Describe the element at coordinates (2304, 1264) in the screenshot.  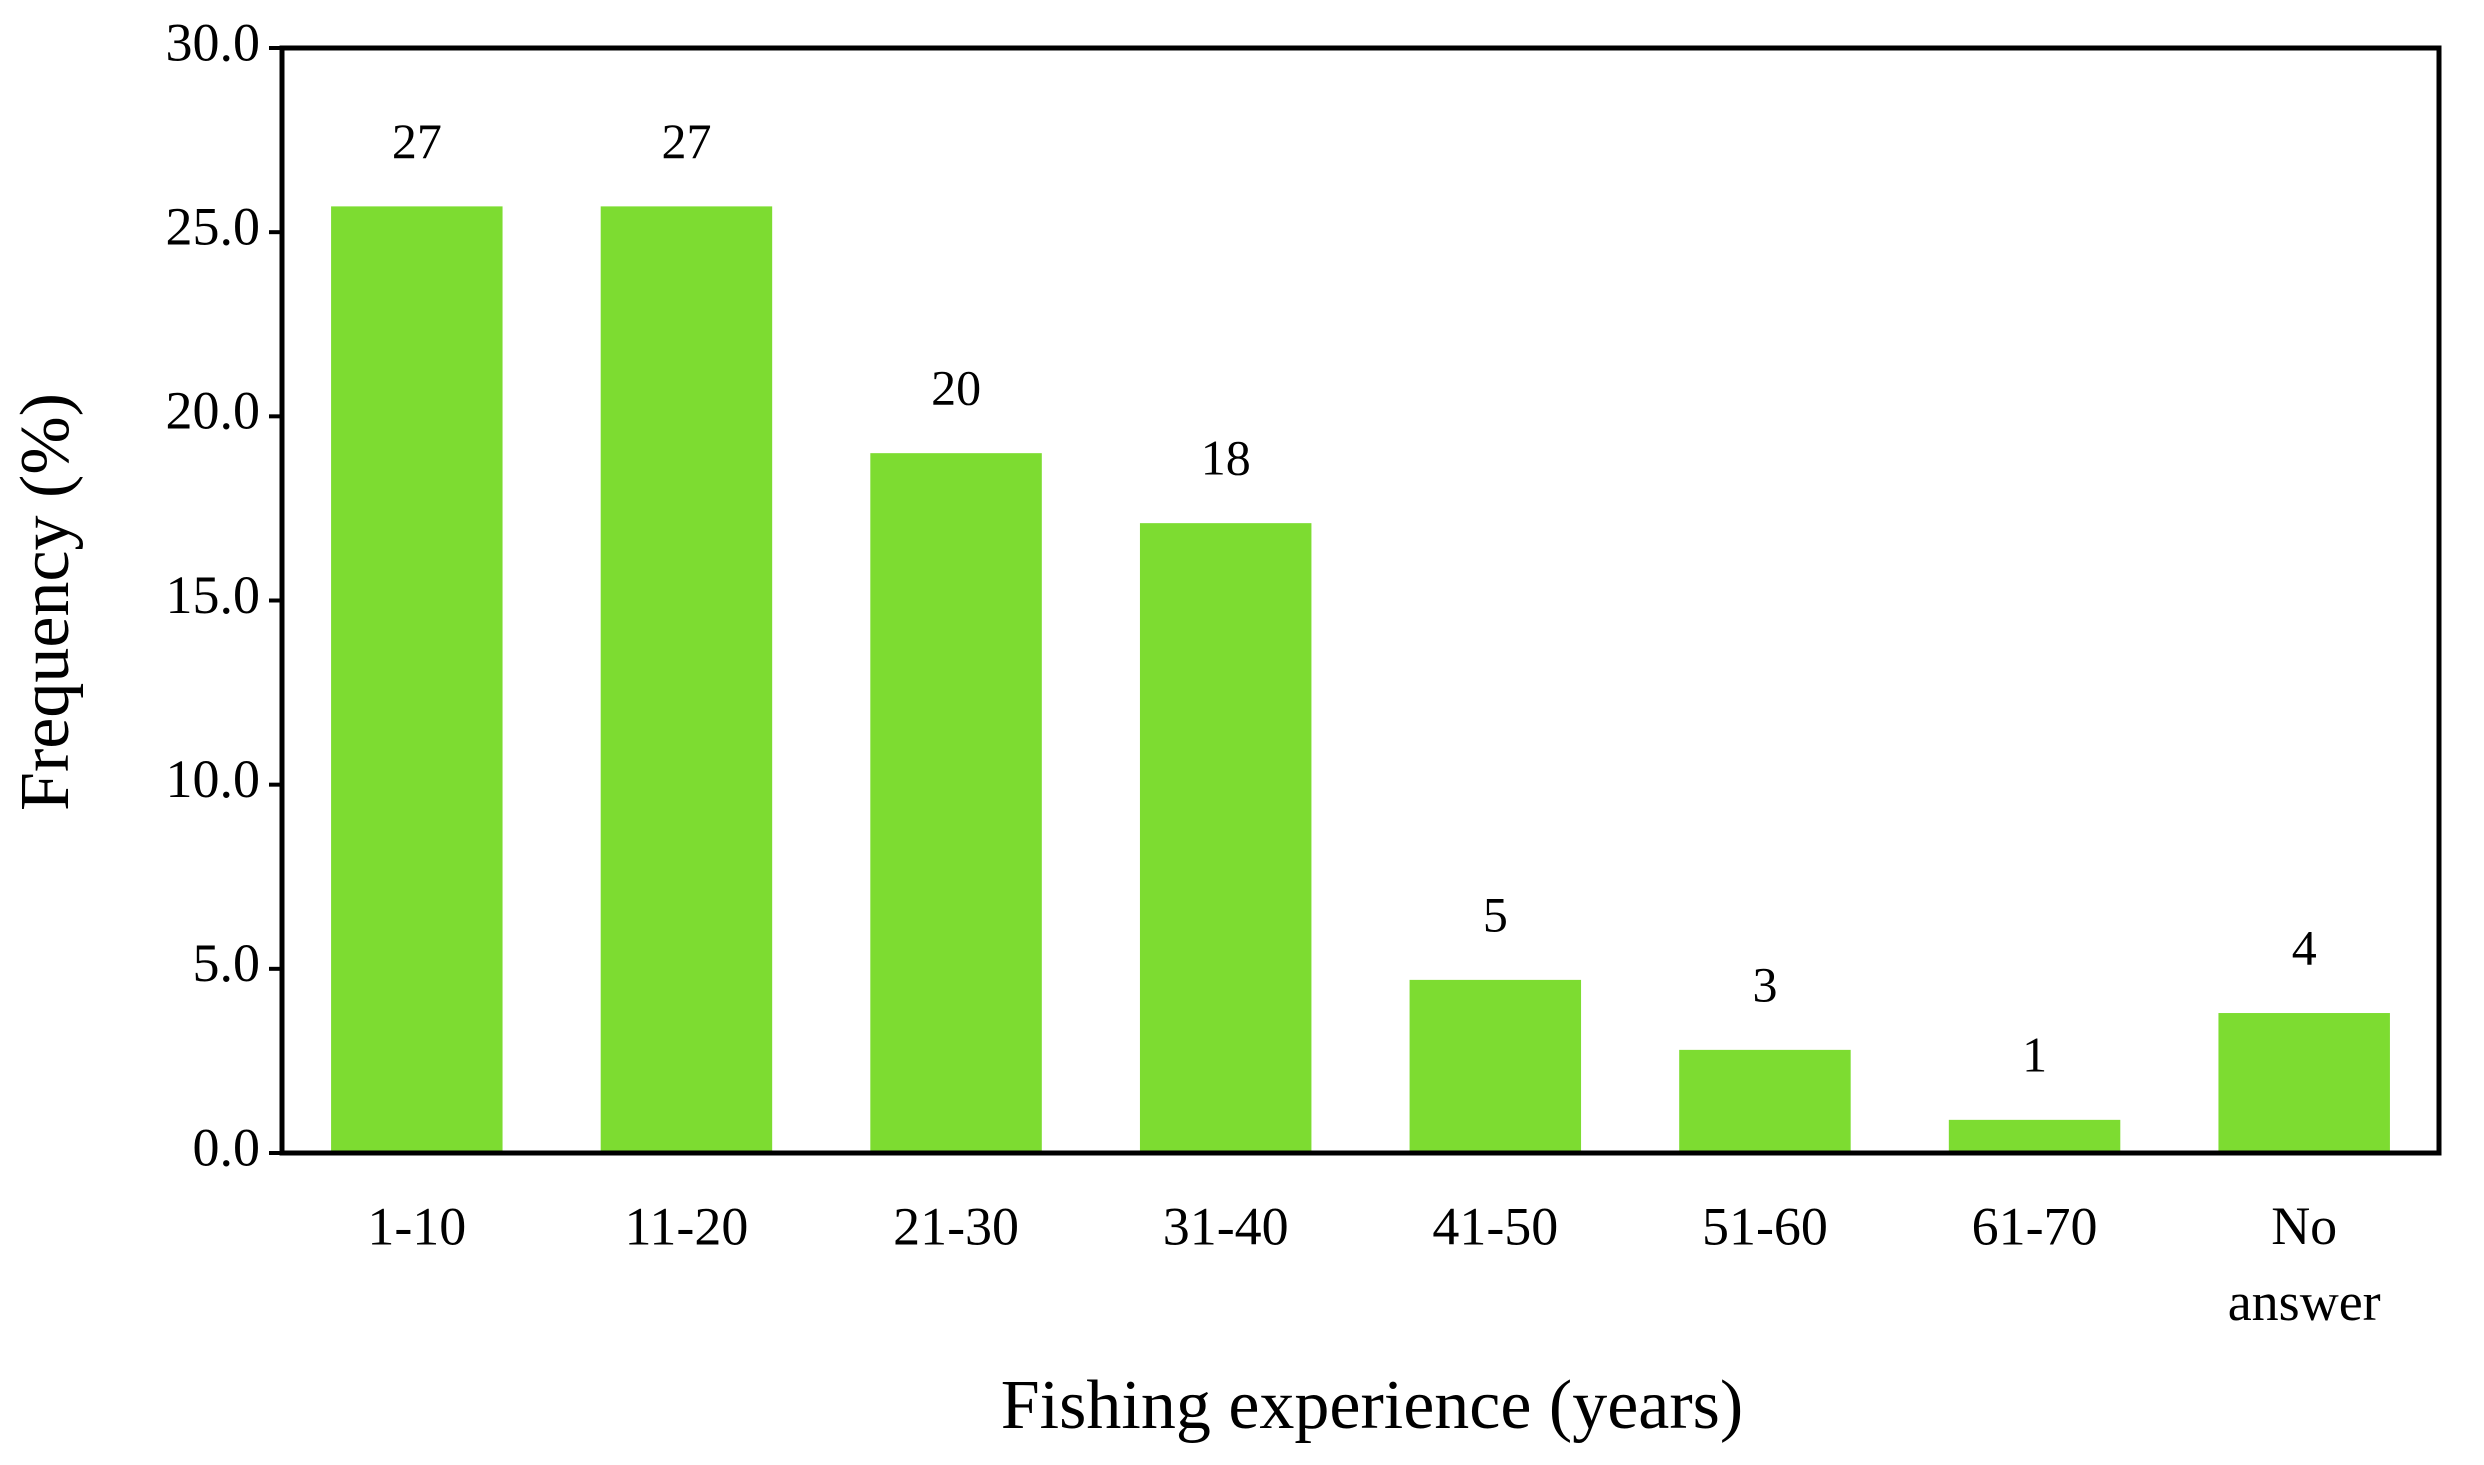
I see `x-tick-label: No answer` at that location.